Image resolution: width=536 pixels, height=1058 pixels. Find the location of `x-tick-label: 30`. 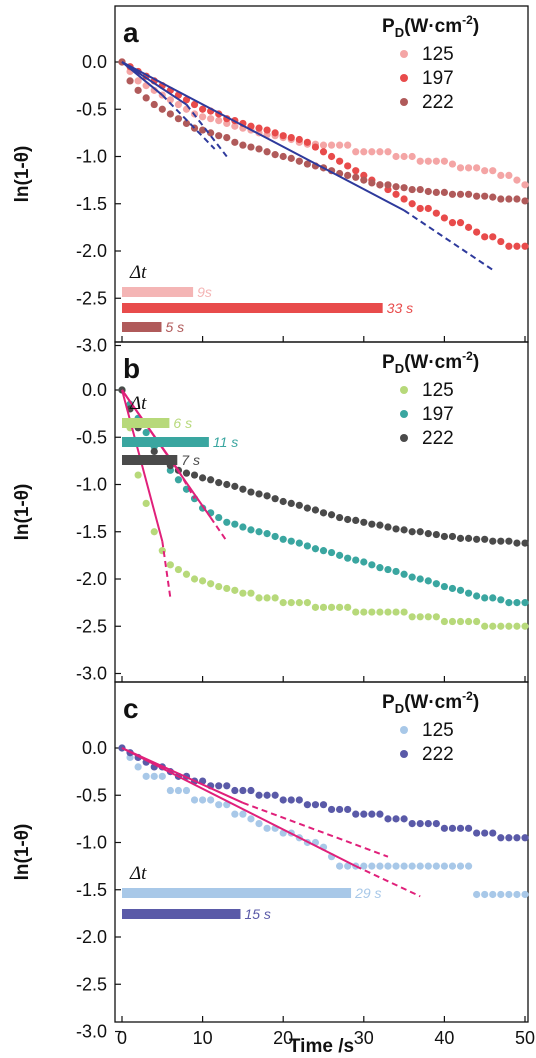

x-tick-label: 30 is located at coordinates (364, 1038).